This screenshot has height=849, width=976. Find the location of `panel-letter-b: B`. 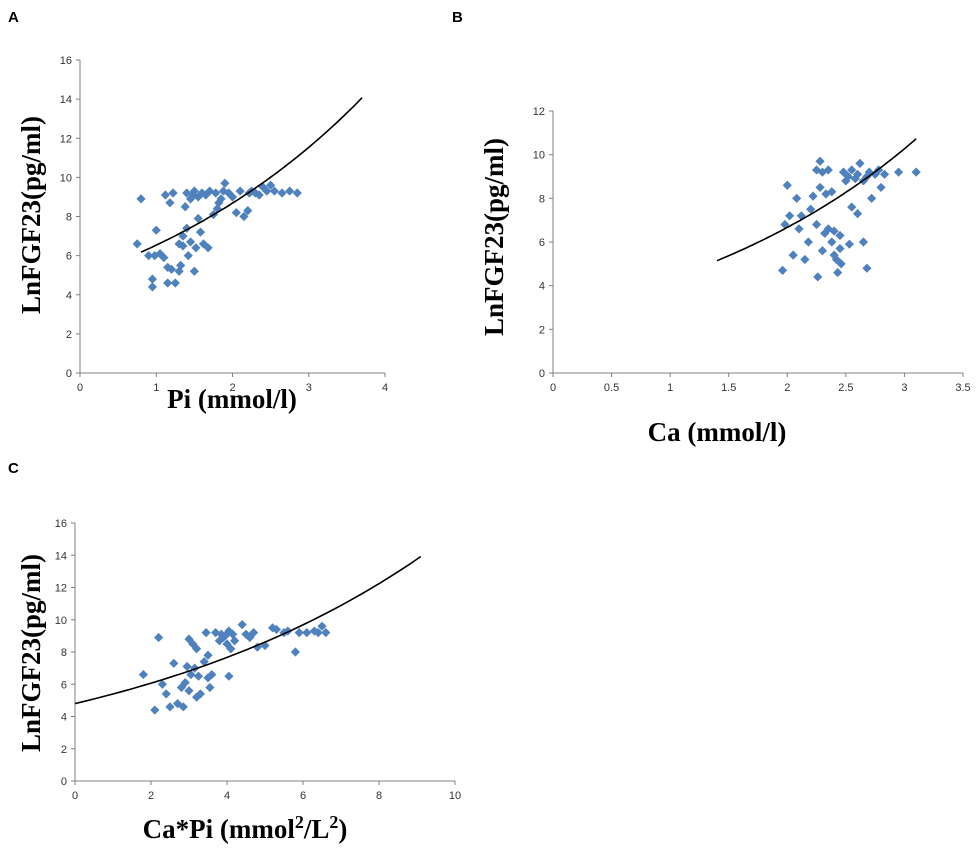

panel-letter-b: B is located at coordinates (457, 17).